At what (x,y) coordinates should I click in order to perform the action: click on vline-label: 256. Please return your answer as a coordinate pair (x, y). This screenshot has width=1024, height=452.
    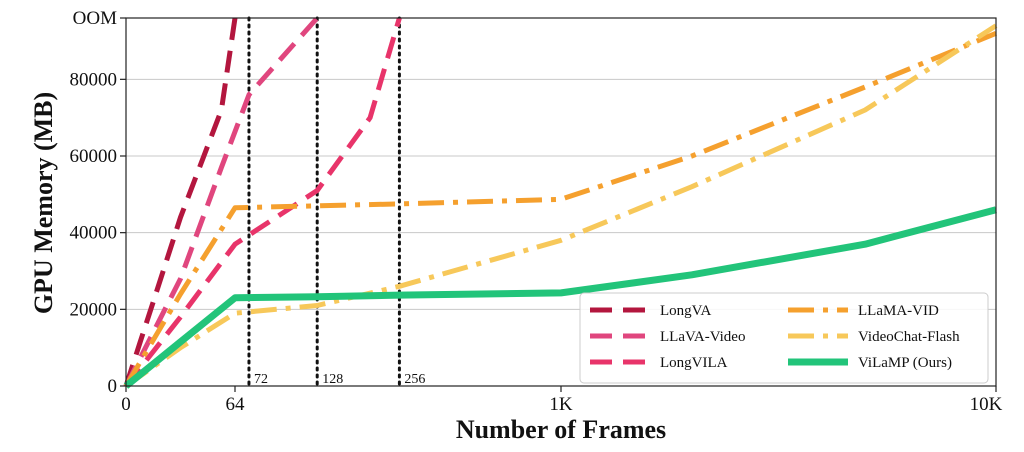
    Looking at the image, I should click on (414, 379).